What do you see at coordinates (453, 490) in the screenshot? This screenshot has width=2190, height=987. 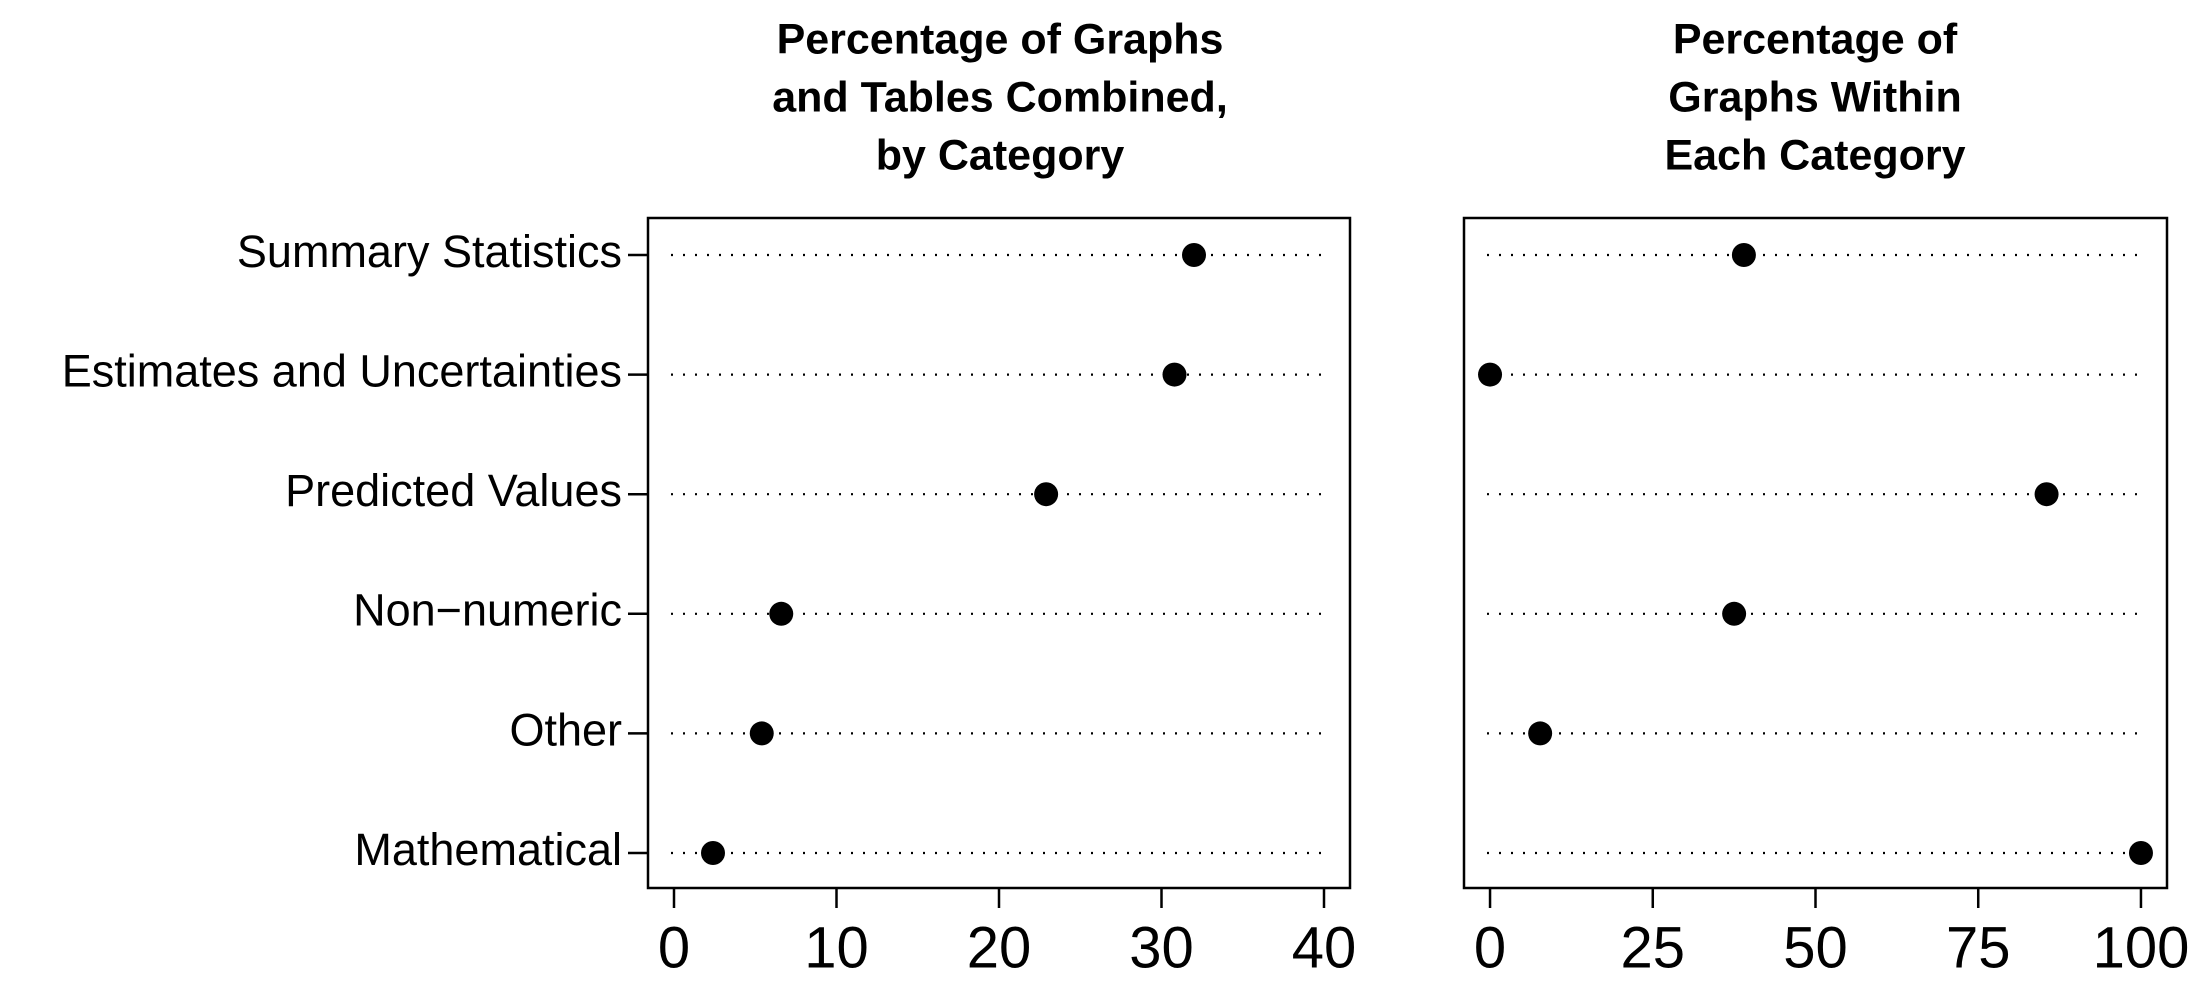 I see `category-label: Predicted Values` at bounding box center [453, 490].